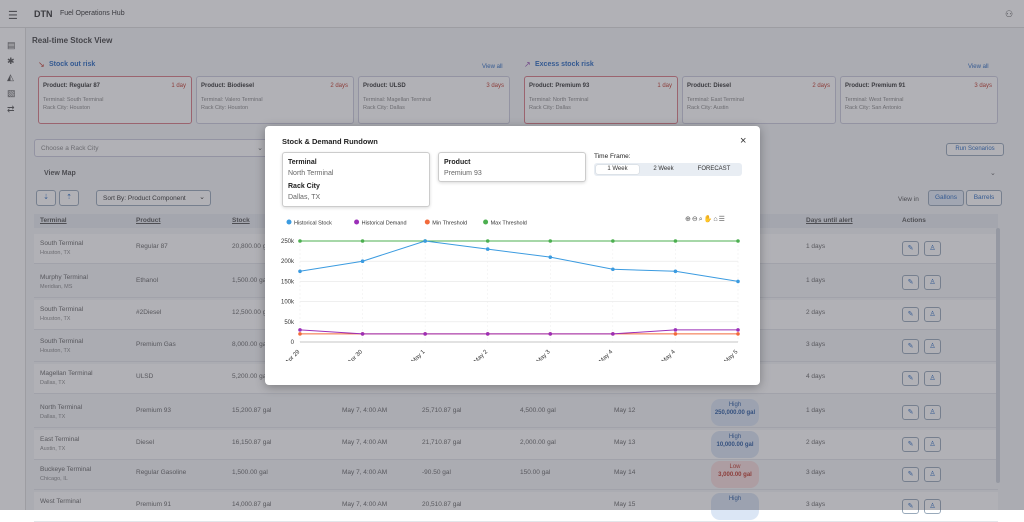  Describe the element at coordinates (64, 277) in the screenshot. I see `cell-terminal: Murphy Terminal` at that location.